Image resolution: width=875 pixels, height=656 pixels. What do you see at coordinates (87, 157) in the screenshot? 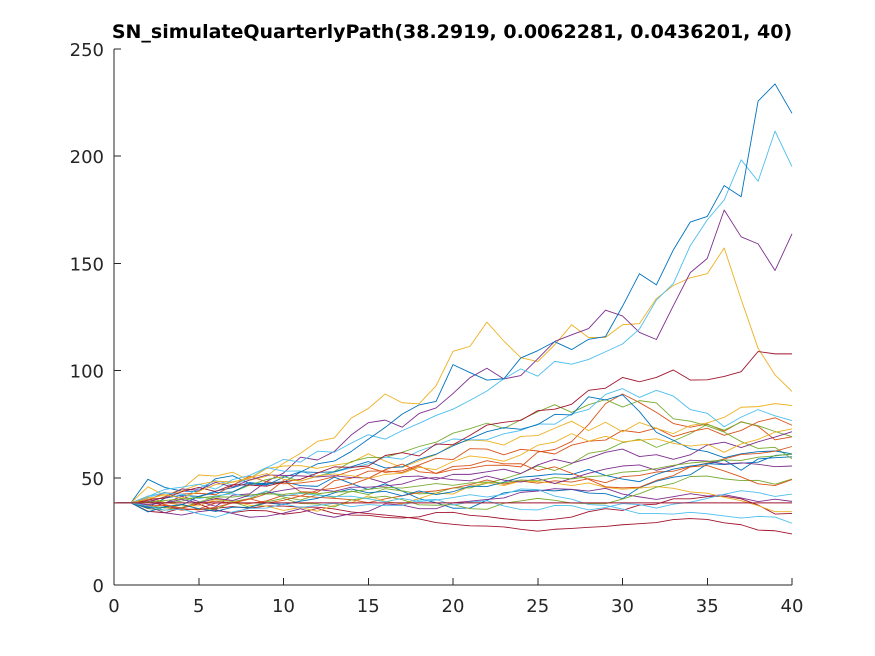
I see `y-tick-label: 200` at bounding box center [87, 157].